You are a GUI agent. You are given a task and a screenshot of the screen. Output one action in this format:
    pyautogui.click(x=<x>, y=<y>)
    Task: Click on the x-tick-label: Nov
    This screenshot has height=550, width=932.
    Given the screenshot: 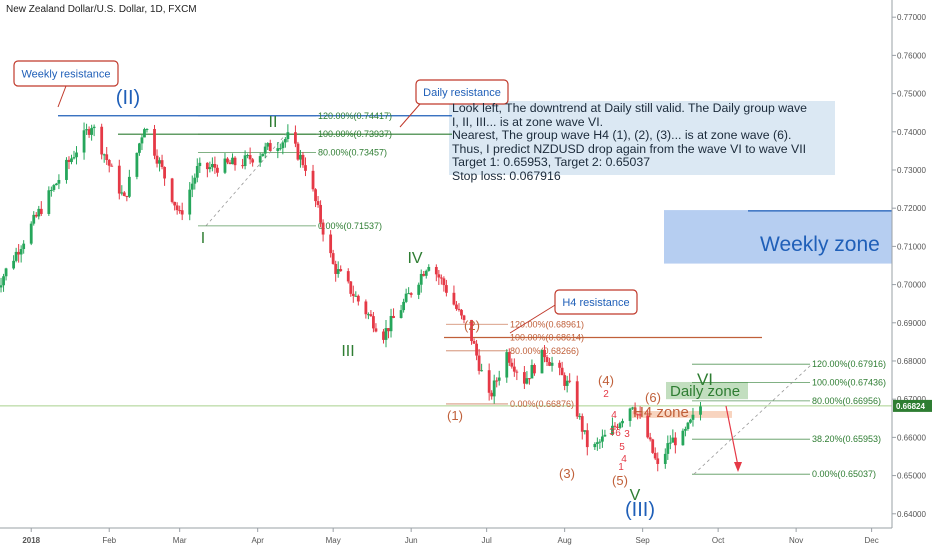 What is the action you would take?
    pyautogui.click(x=796, y=540)
    